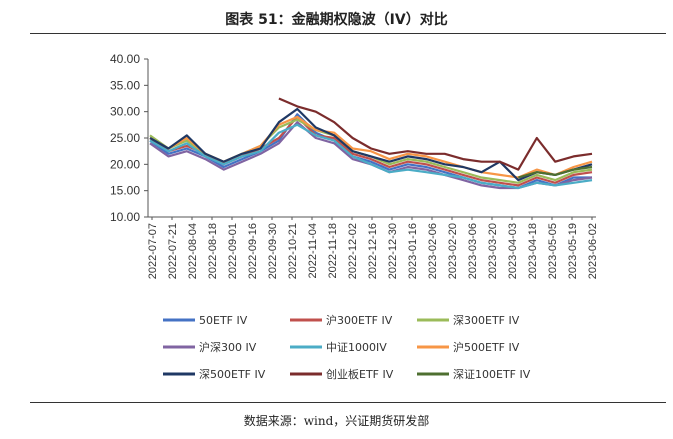 The image size is (673, 439). Describe the element at coordinates (393, 251) in the screenshot. I see `x-tick-label: 2022-12-30` at that location.